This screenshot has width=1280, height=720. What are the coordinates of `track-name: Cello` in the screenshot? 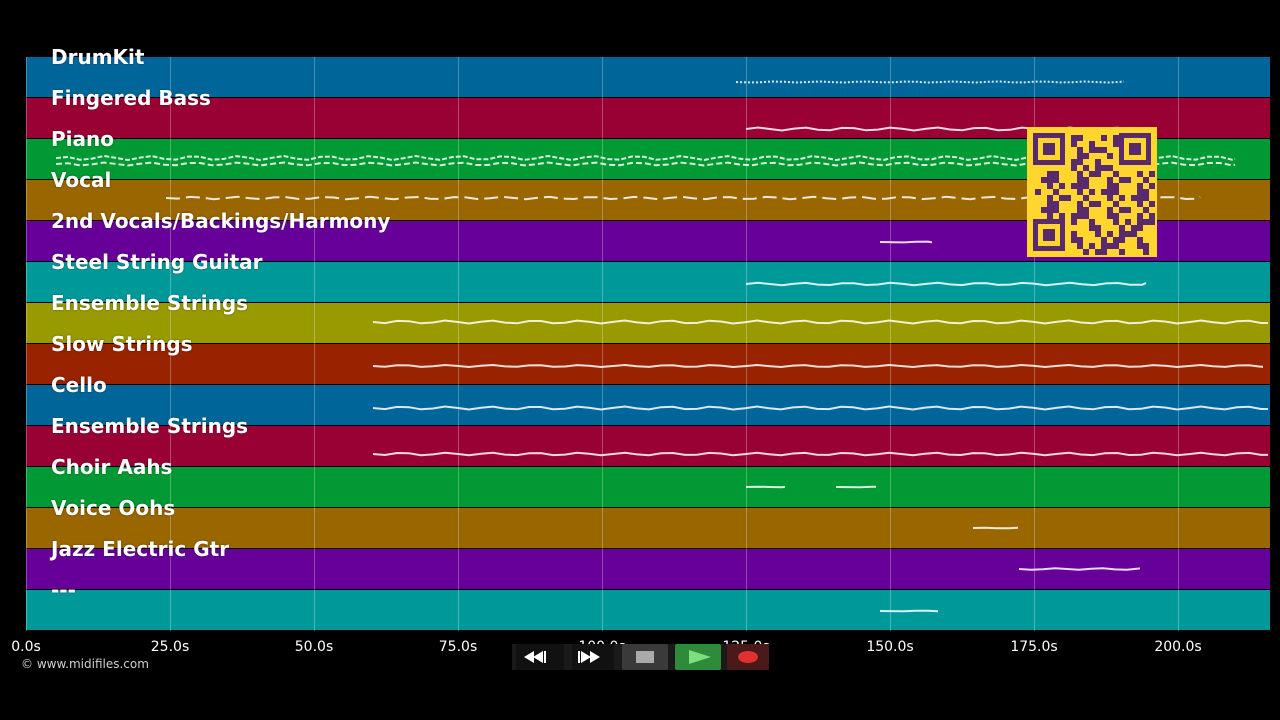 It's located at (79, 385).